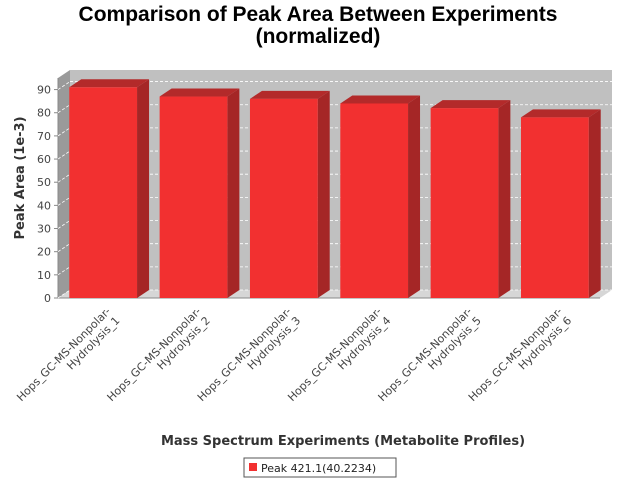  What do you see at coordinates (318, 36) in the screenshot?
I see `chart-title-line2: (normalized)` at bounding box center [318, 36].